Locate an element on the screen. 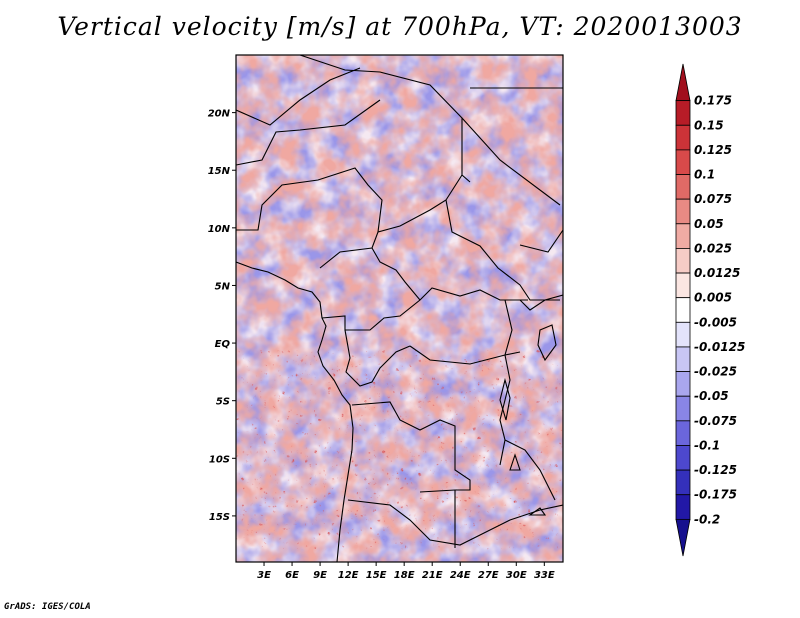 The height and width of the screenshot is (618, 800). colorbar-label: 0.1 is located at coordinates (704, 175).